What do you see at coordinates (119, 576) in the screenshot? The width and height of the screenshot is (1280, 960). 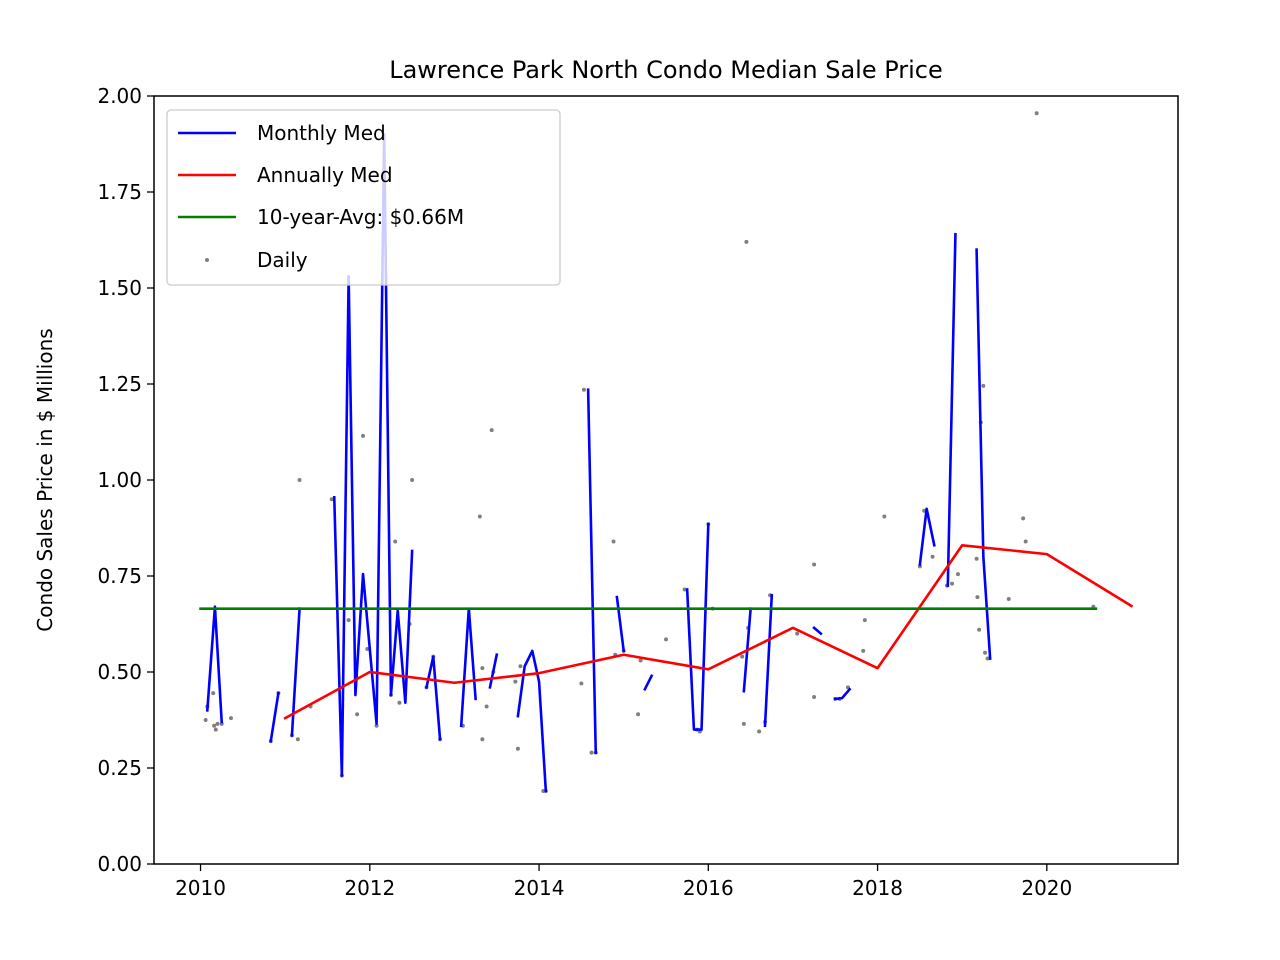 I see `y-tick-label: 0.75` at bounding box center [119, 576].